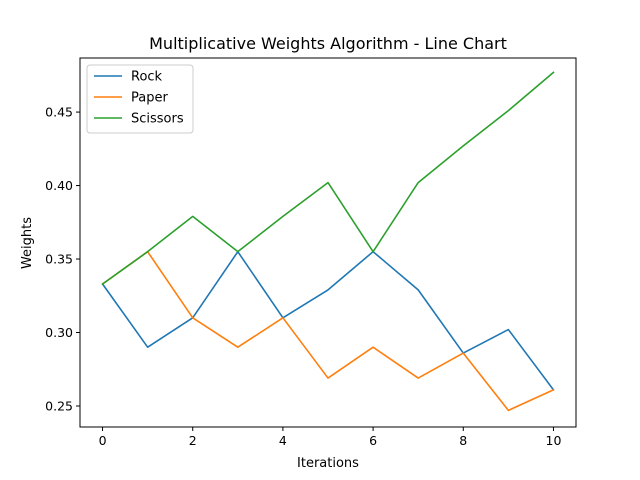 The width and height of the screenshot is (640, 480). What do you see at coordinates (103, 440) in the screenshot?
I see `x-tick-label: 0` at bounding box center [103, 440].